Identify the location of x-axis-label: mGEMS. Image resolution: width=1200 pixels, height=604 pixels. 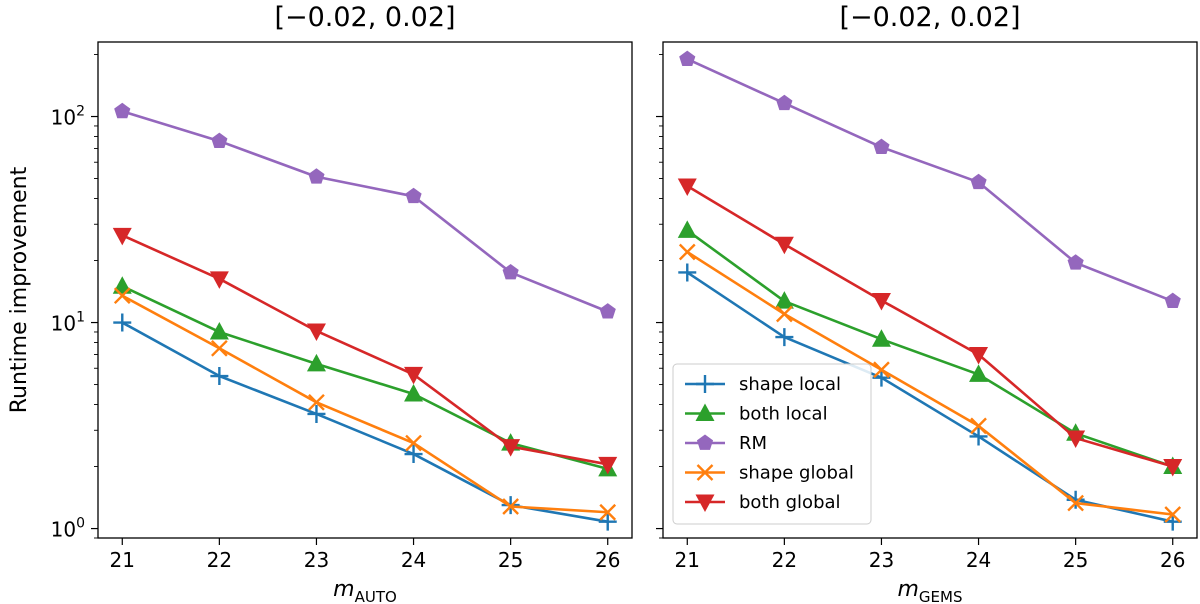
(929, 590).